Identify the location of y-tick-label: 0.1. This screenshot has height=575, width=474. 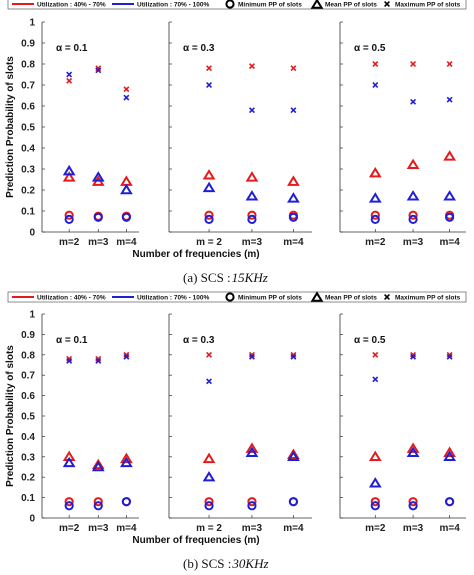
(28, 498).